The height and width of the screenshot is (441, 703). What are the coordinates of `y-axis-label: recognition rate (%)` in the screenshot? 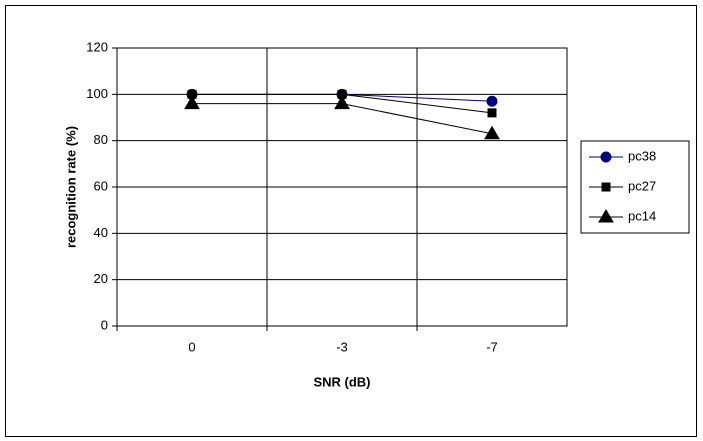 It's located at (70, 187).